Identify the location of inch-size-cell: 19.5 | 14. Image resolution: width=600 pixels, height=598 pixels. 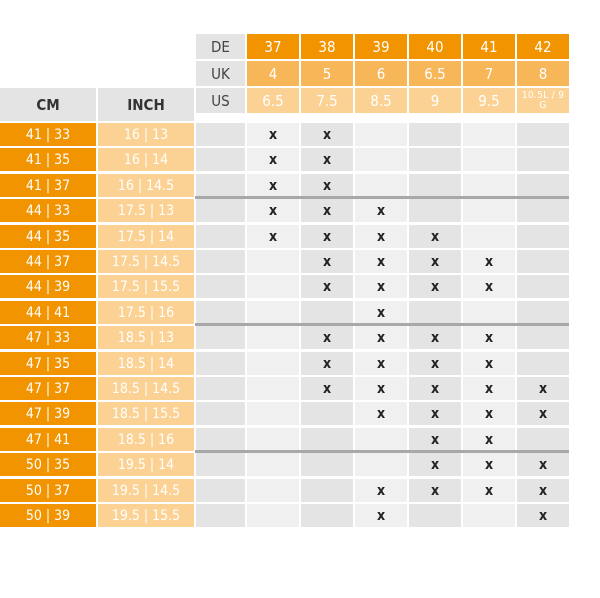
(146, 464).